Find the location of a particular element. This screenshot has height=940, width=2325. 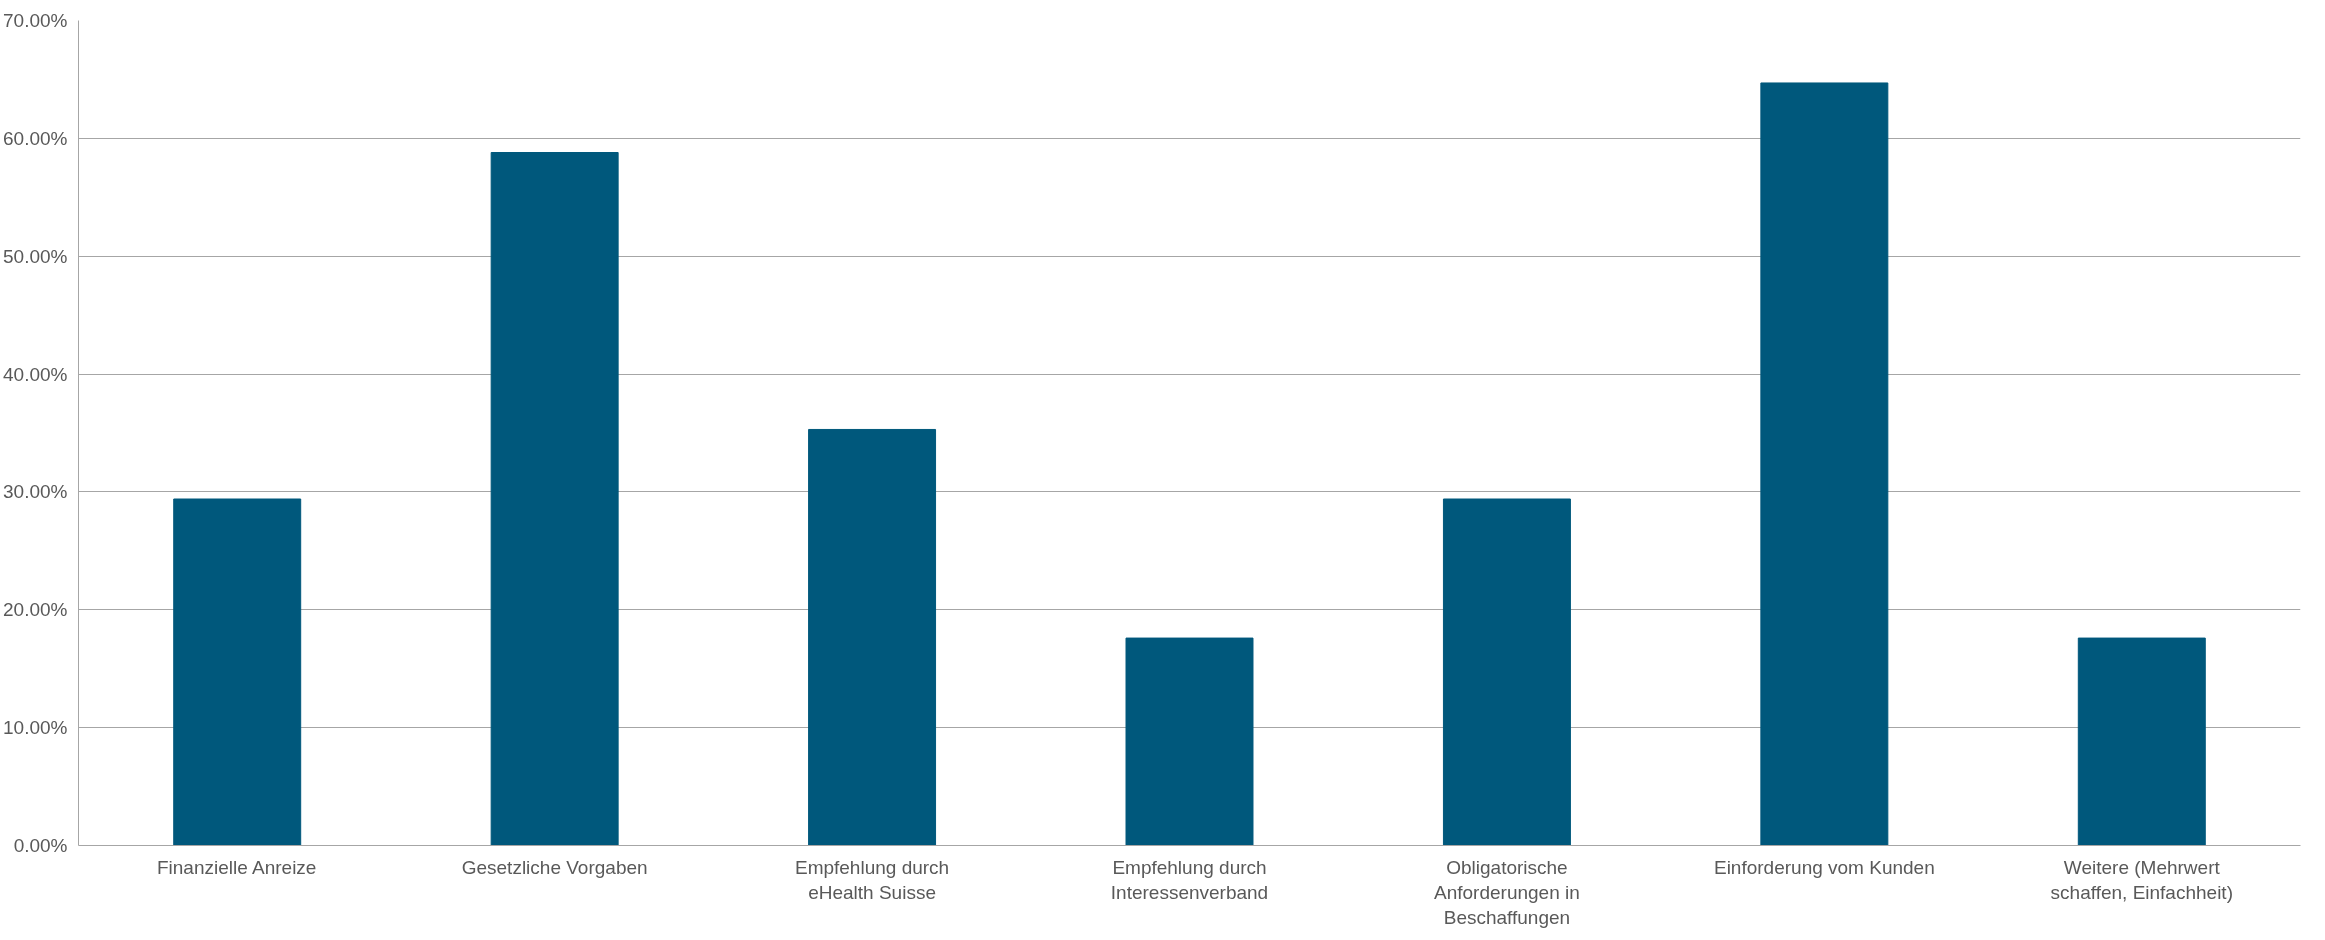

y-tick-label: 20.00% is located at coordinates (35, 610).